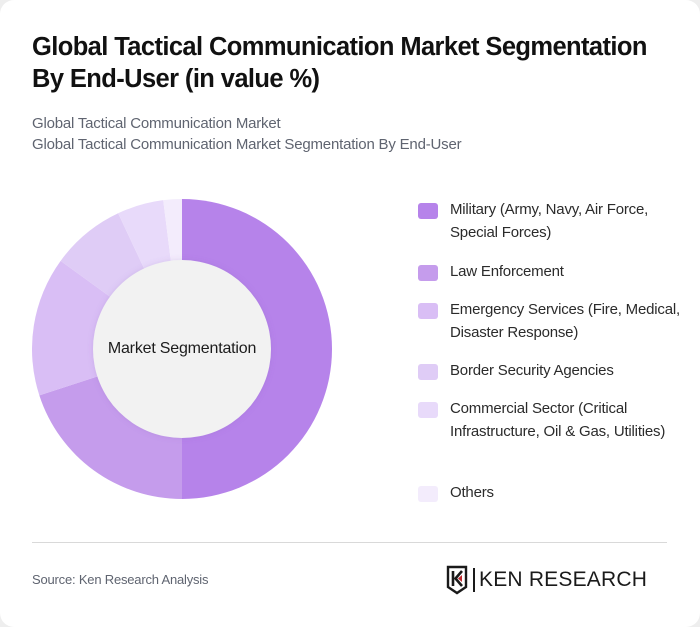  I want to click on footer-divider, so click(349, 542).